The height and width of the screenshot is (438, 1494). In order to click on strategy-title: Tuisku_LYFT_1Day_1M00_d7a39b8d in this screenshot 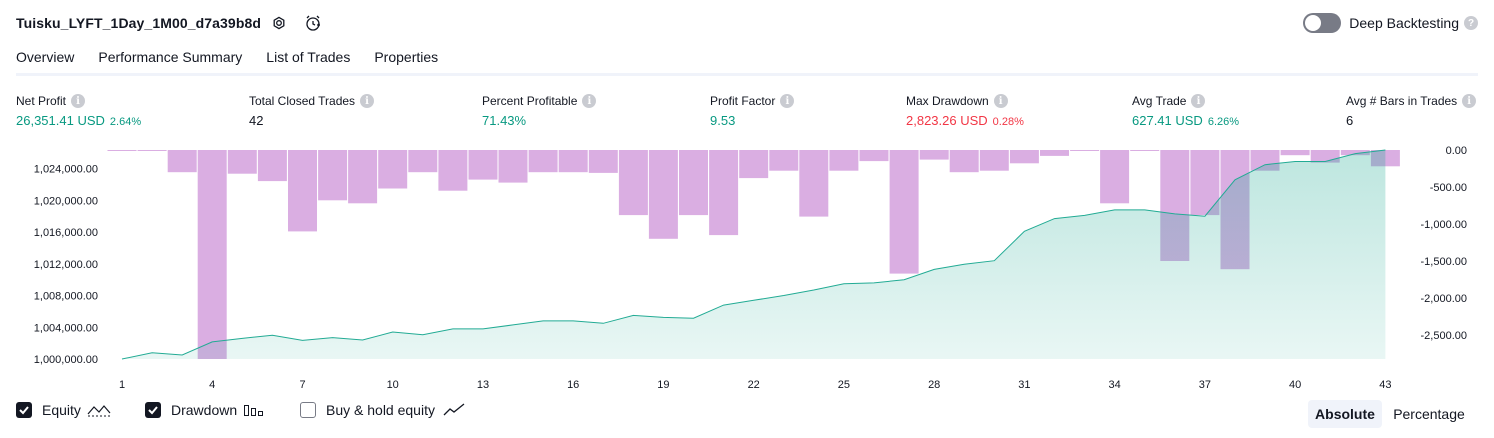, I will do `click(139, 23)`.